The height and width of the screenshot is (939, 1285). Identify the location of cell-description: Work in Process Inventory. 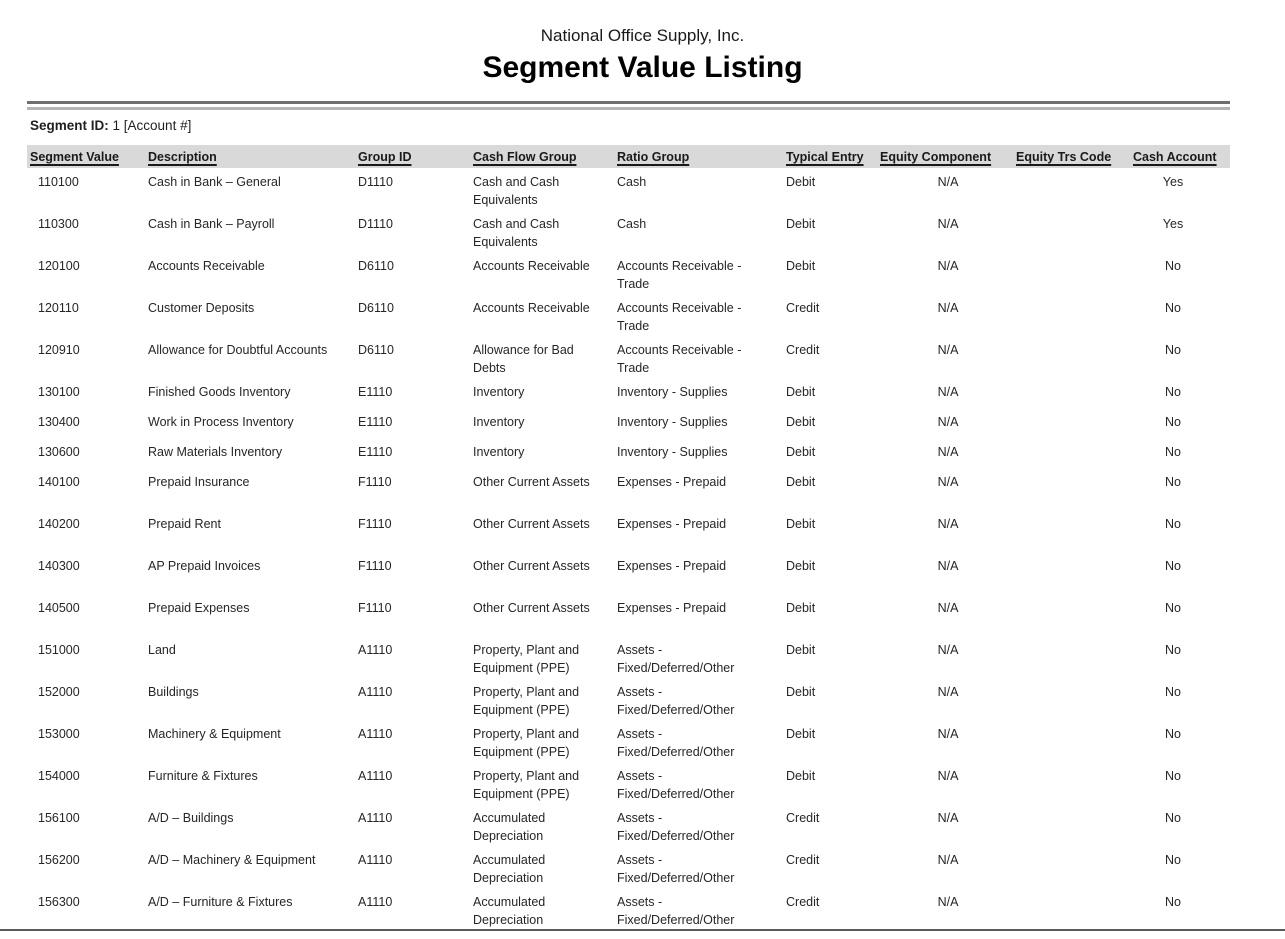
(221, 422).